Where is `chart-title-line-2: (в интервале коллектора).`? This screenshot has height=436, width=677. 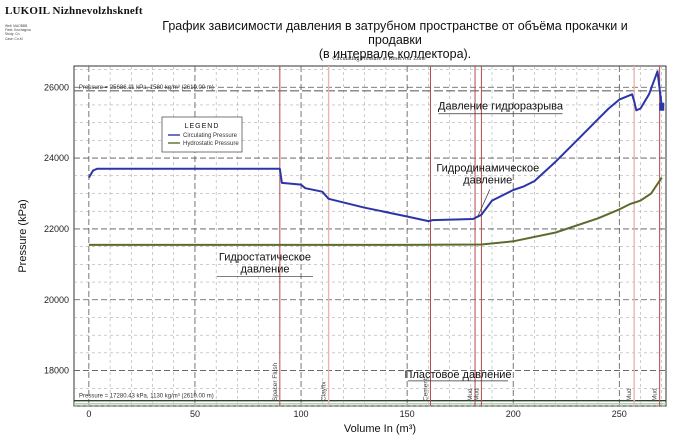
chart-title-line-2: (в интервале коллектора). is located at coordinates (395, 54).